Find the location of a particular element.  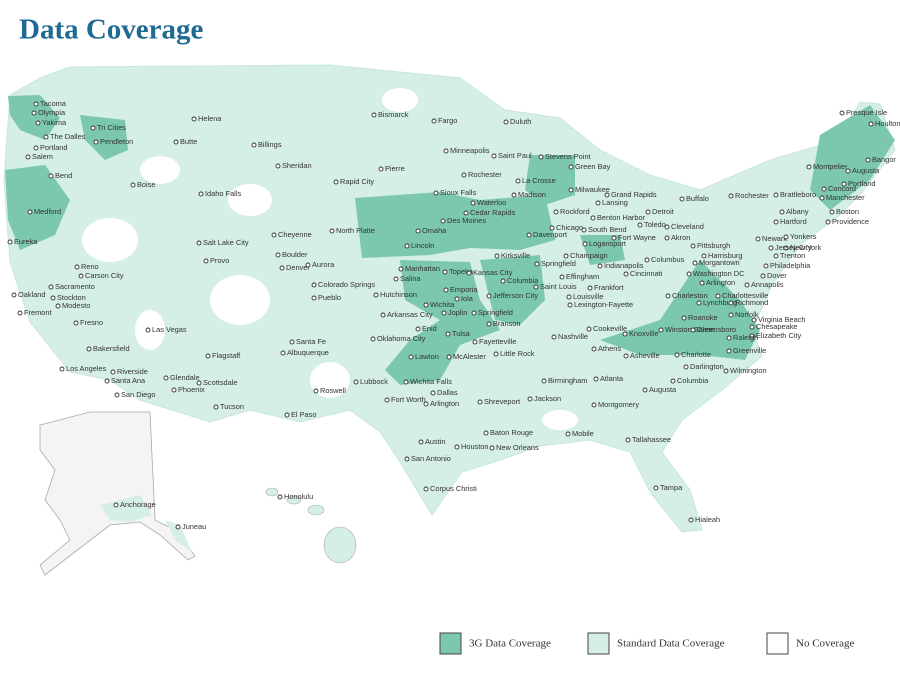

city-label: Tampa is located at coordinates (671, 487).